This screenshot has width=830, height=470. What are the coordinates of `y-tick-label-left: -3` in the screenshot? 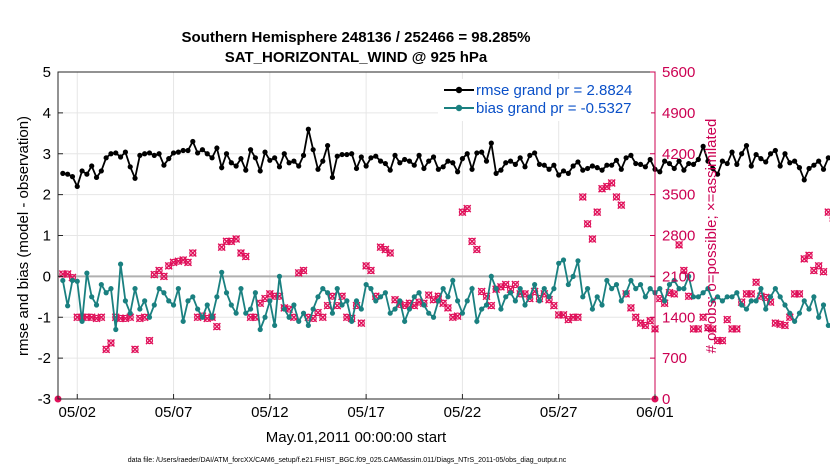 It's located at (44, 399).